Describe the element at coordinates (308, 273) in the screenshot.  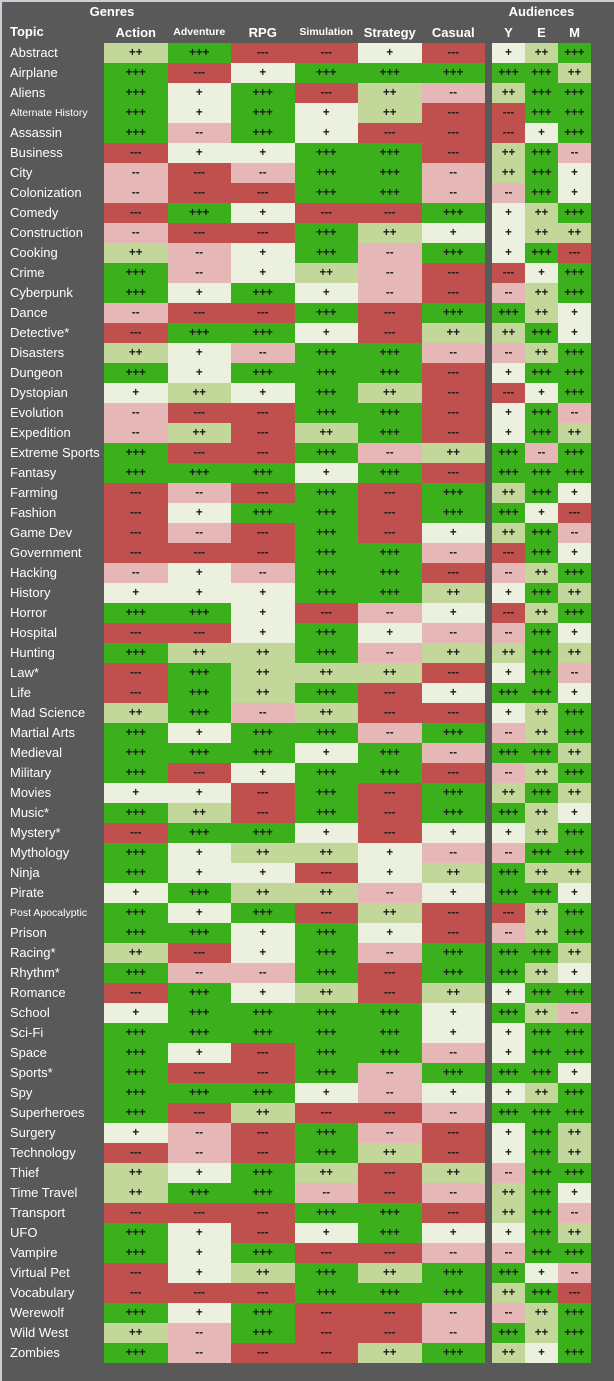
I see `table-row: Crime +++ -- + ++ -- --- --- + +++` at that location.